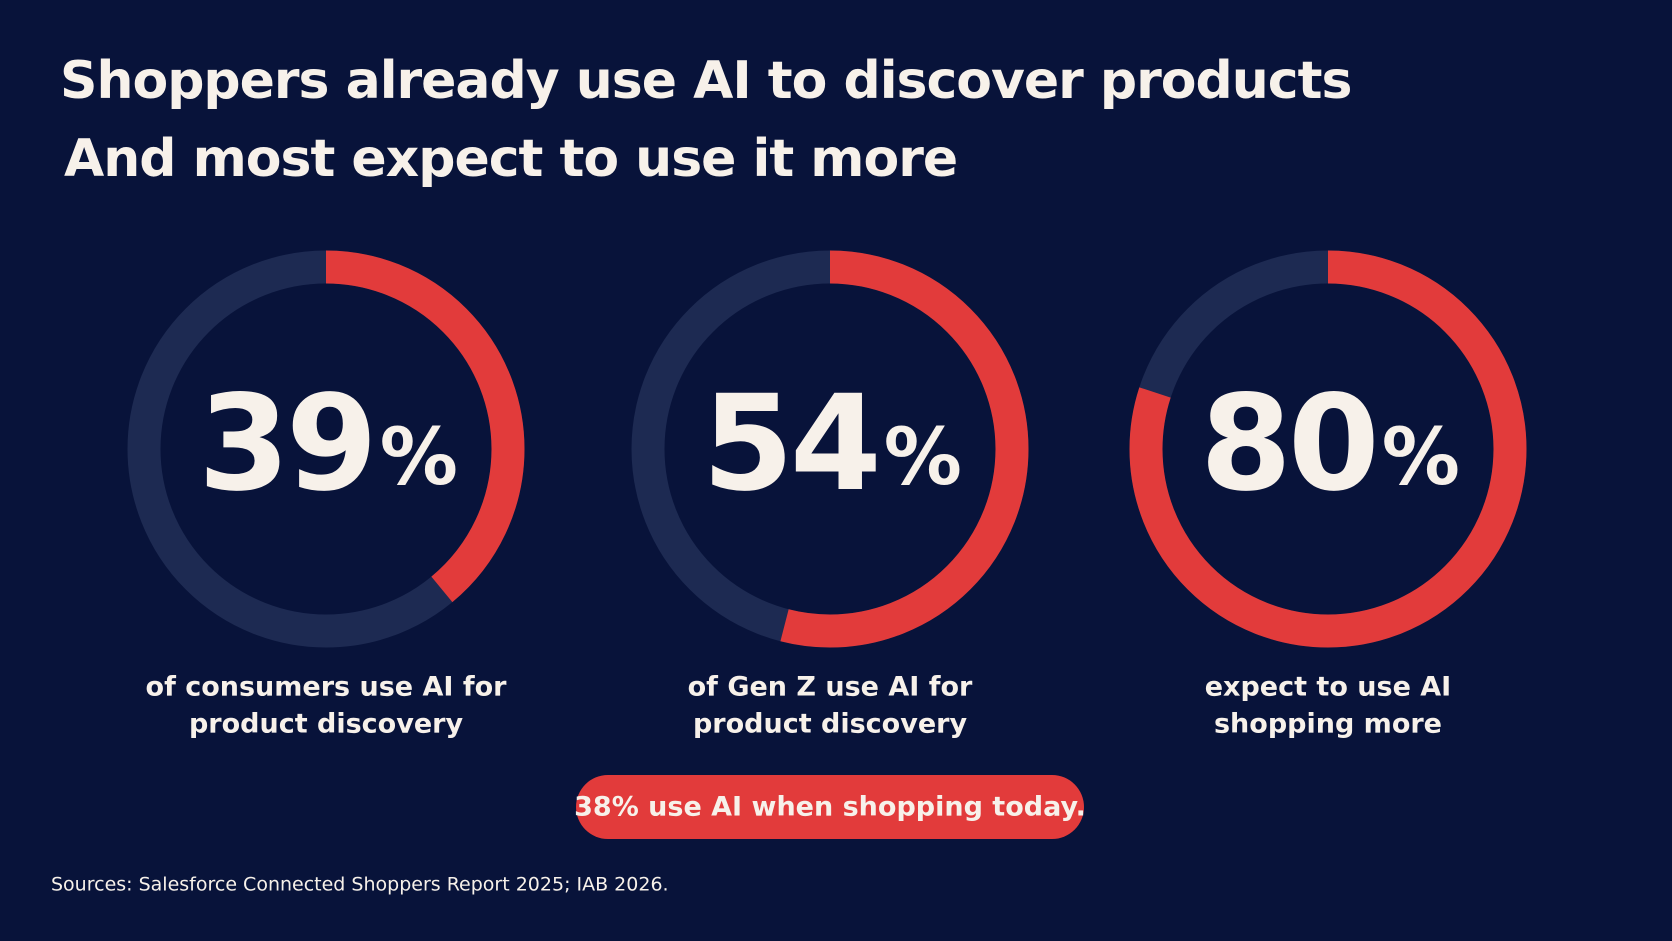  What do you see at coordinates (1328, 724) in the screenshot?
I see `gauge-caption: shopping more` at bounding box center [1328, 724].